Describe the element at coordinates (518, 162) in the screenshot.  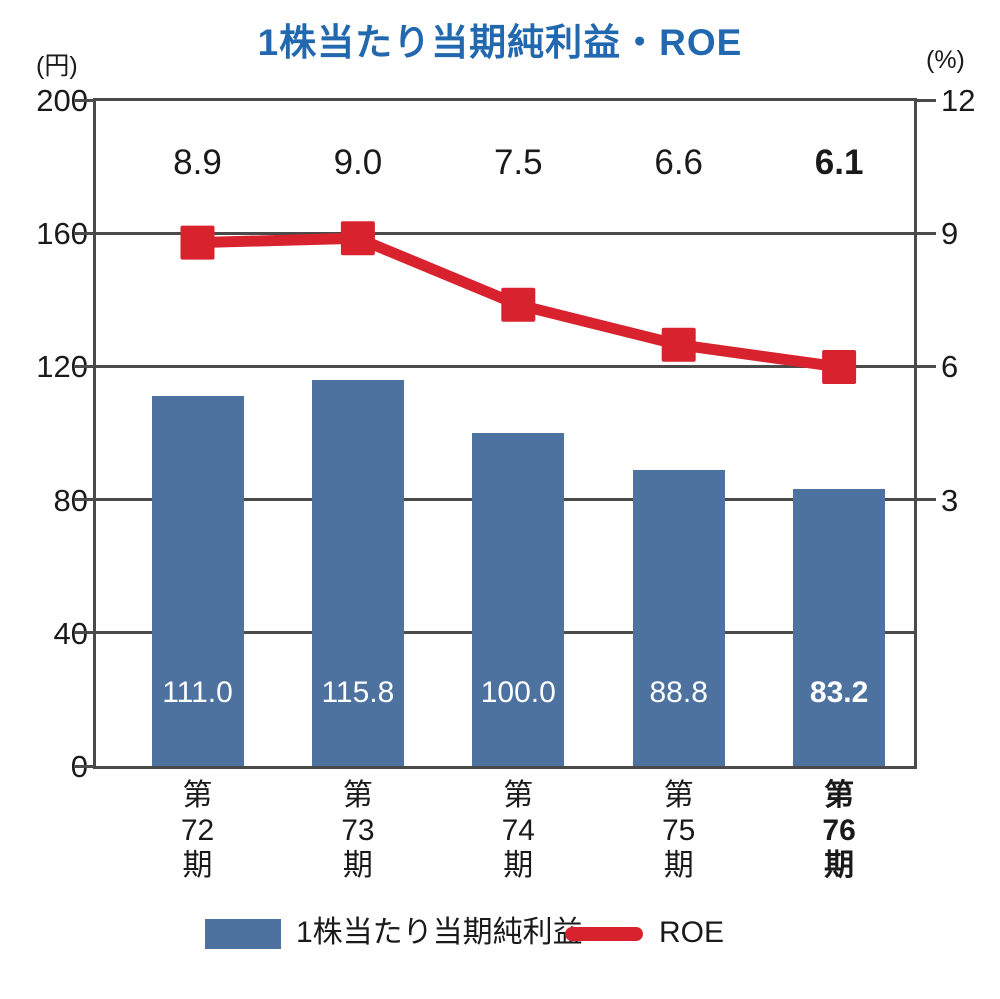
I see `roe-value-label: 7.5` at that location.